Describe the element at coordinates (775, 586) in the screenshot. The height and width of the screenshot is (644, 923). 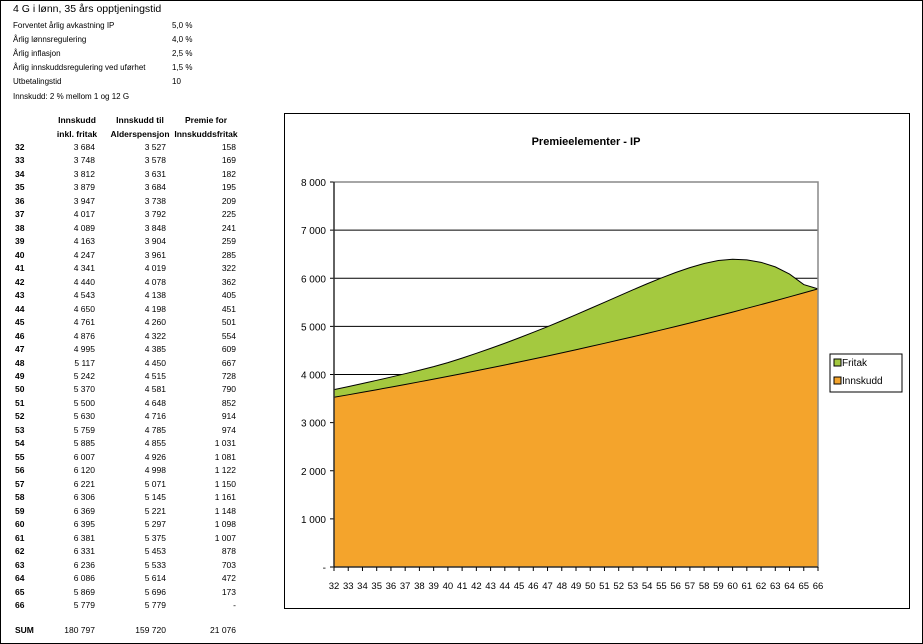
I see `x-tick-label: 63` at that location.